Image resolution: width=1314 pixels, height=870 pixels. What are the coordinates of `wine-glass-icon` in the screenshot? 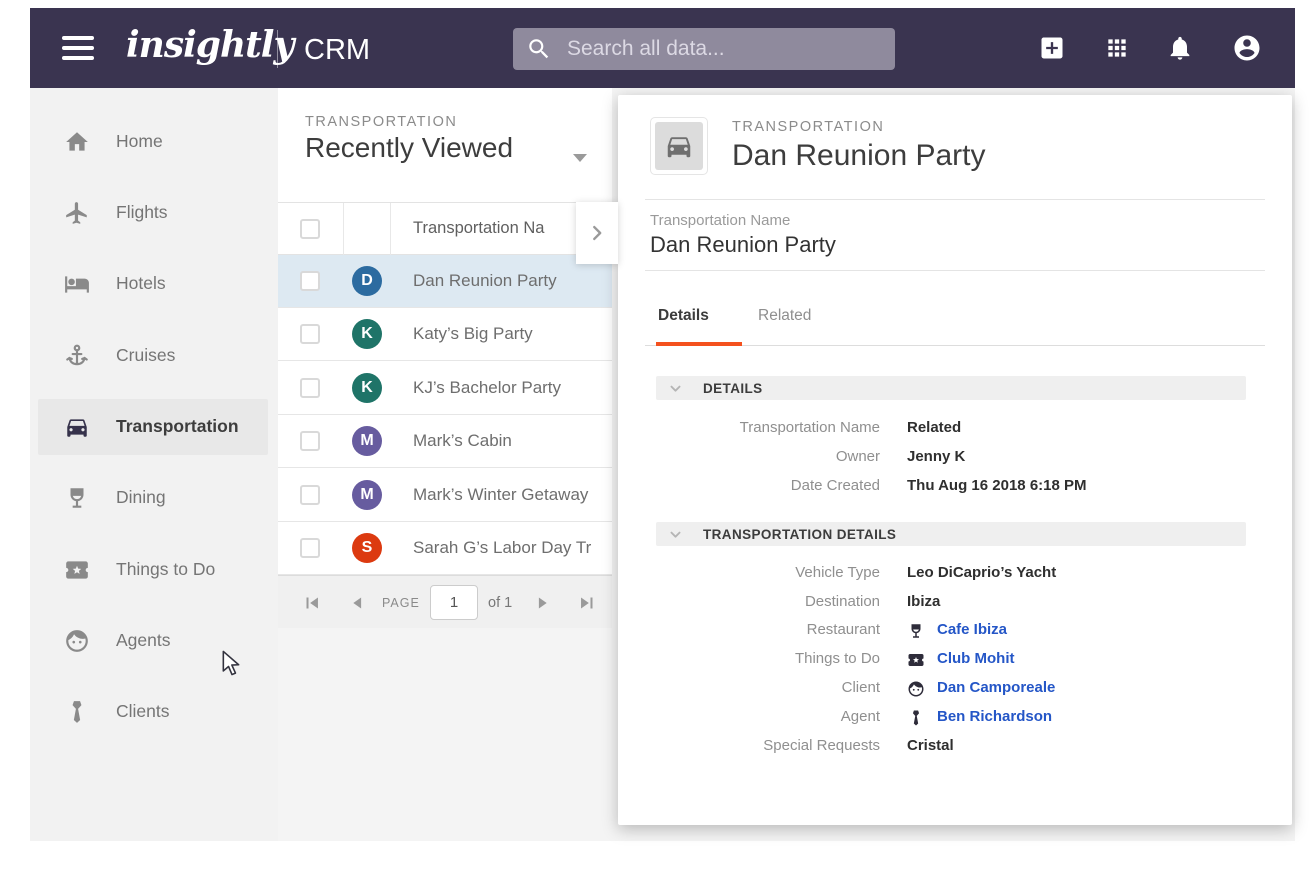 It's located at (916, 631).